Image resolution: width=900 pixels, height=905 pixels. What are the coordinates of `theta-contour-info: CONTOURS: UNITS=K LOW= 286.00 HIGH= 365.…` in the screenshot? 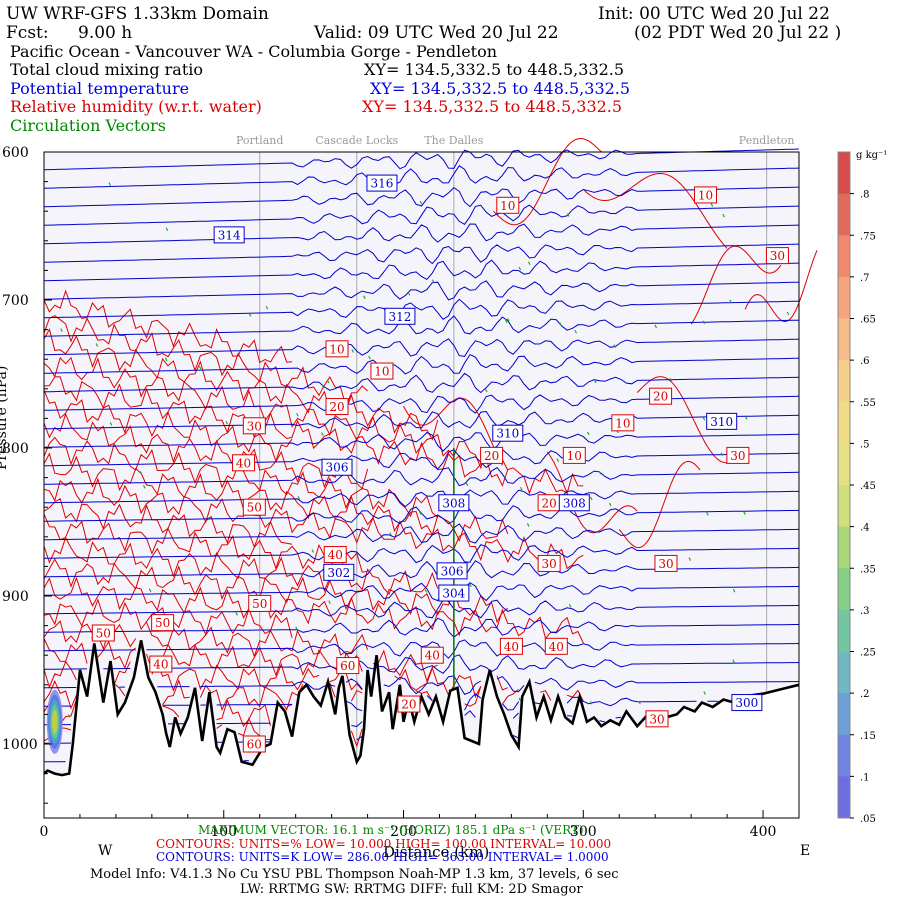 It's located at (382, 857).